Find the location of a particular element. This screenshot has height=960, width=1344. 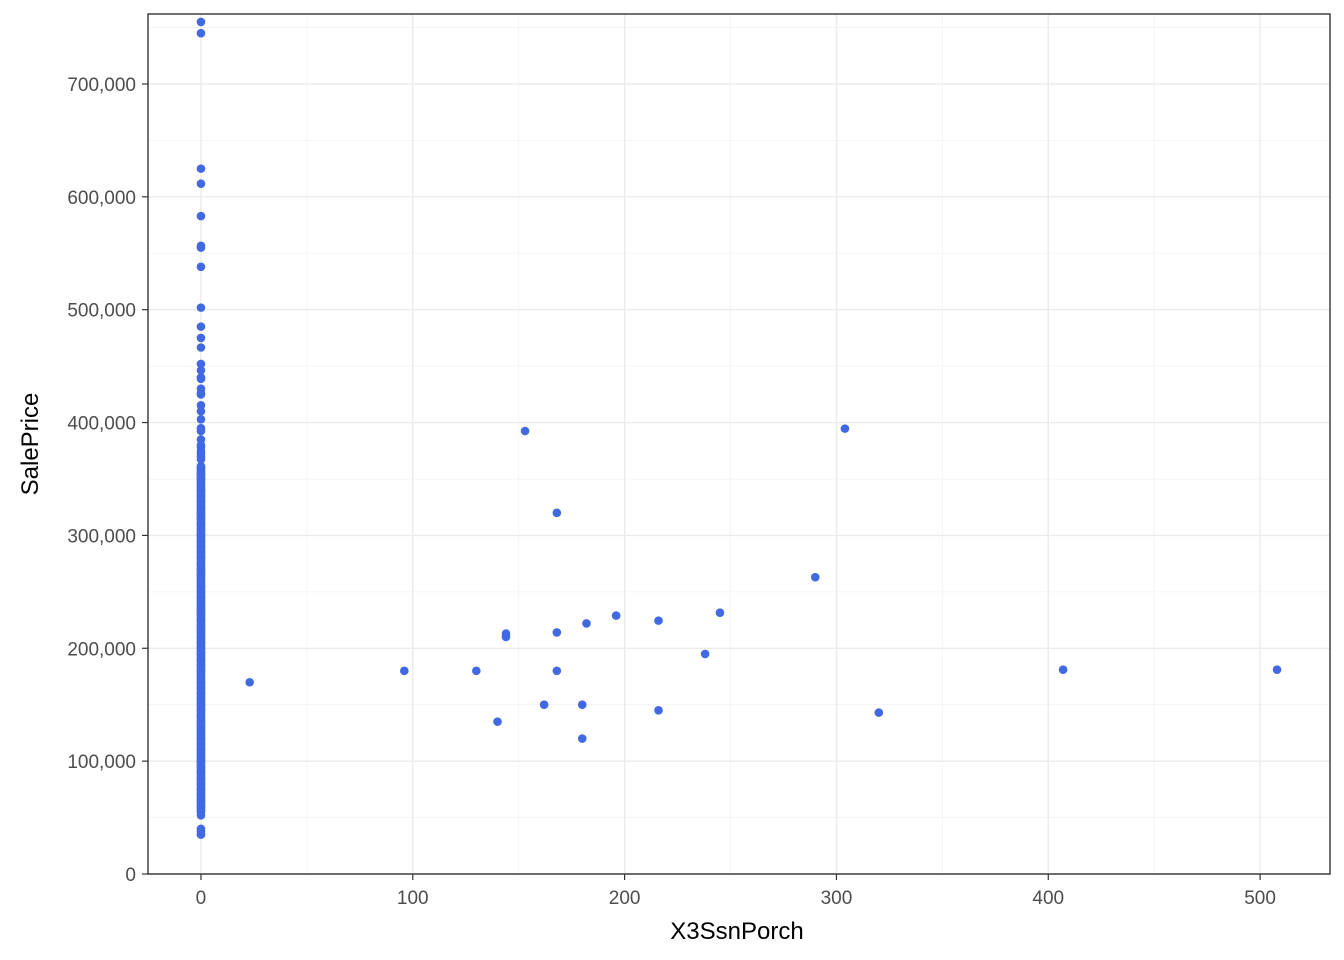

y-tick-label: 100,000 is located at coordinates (101, 762).